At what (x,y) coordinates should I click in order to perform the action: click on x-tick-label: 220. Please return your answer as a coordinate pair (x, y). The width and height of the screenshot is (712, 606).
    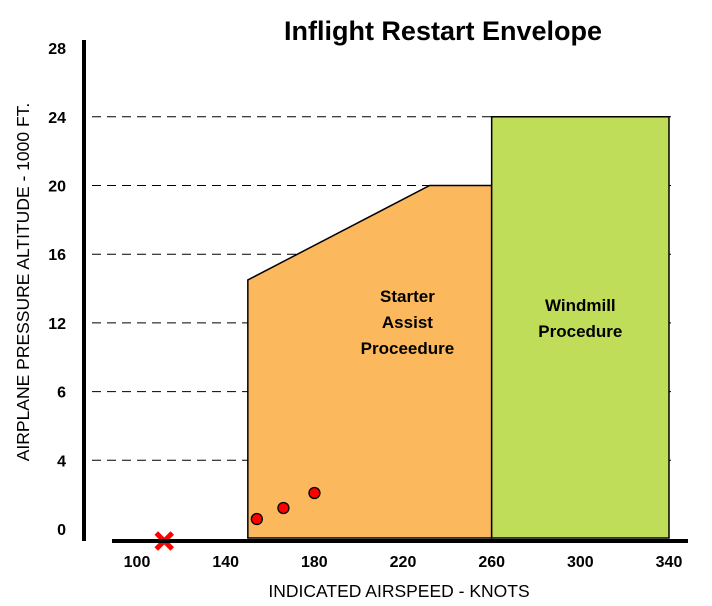
    Looking at the image, I should click on (403, 562).